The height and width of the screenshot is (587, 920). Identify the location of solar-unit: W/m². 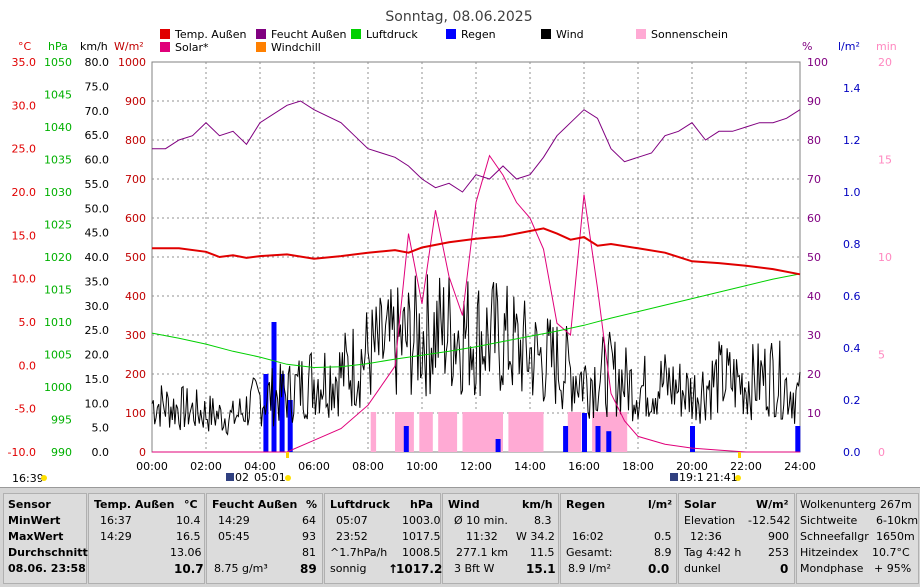
(772, 504).